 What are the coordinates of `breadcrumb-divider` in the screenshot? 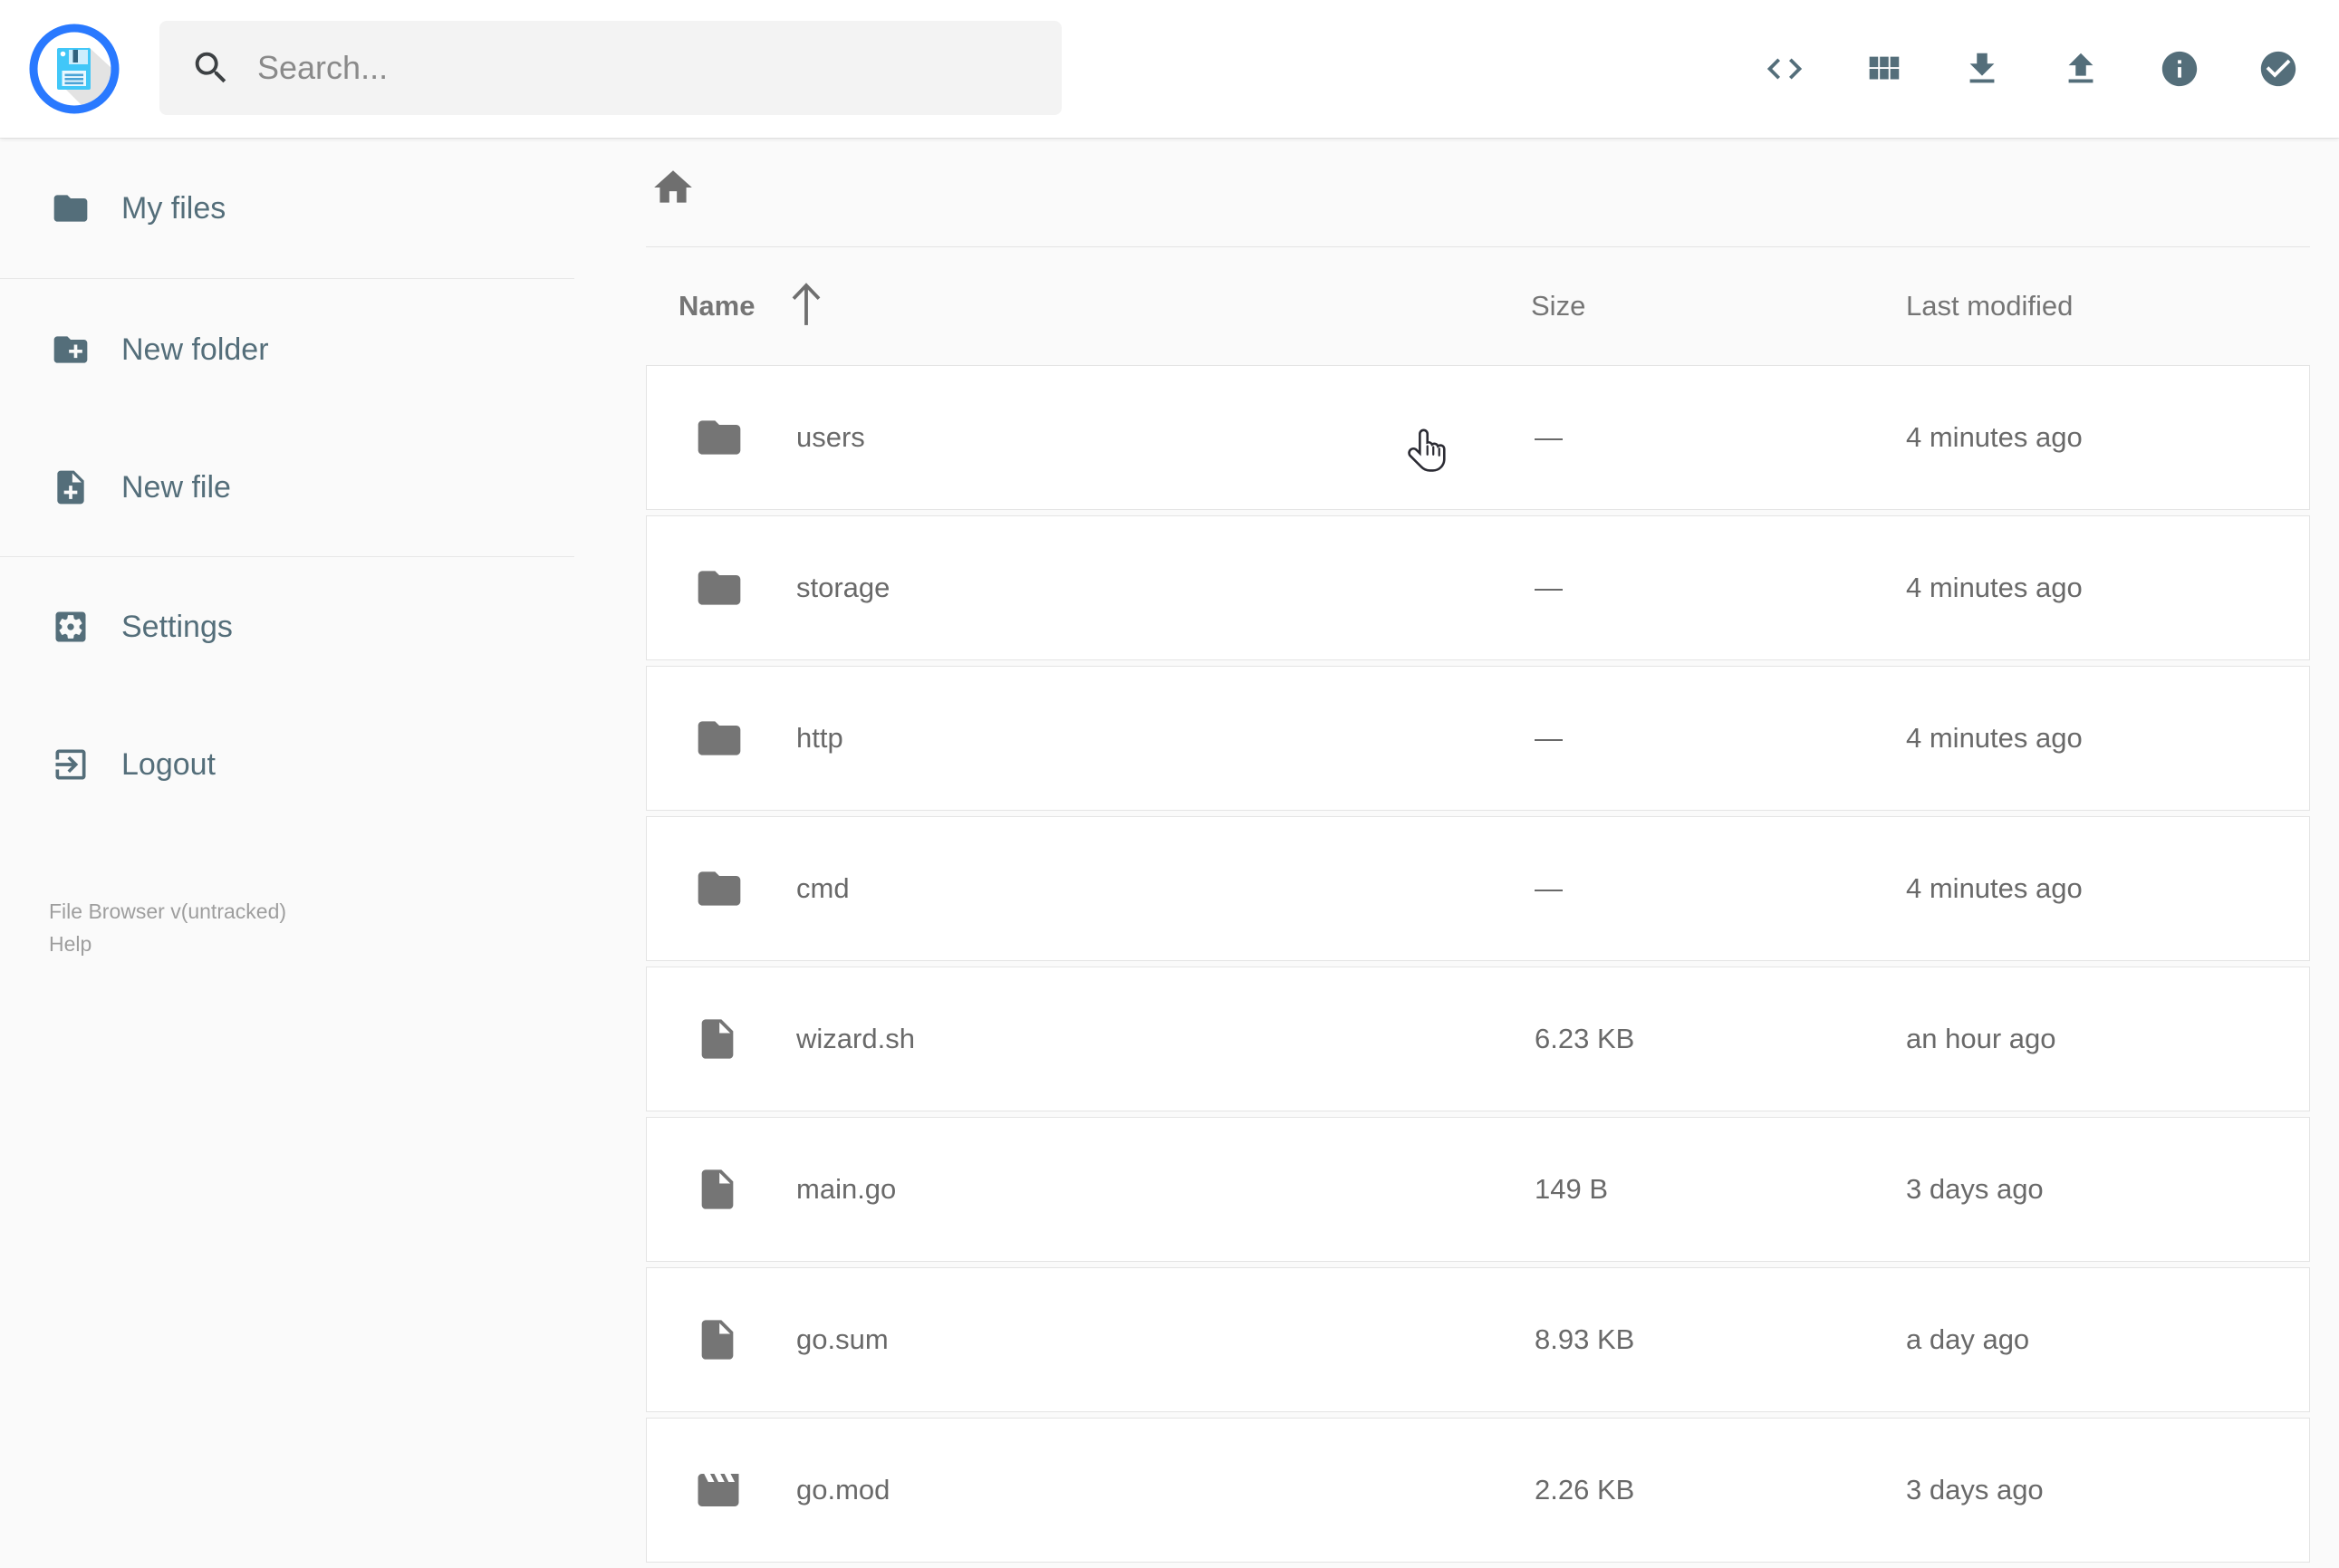 It's located at (1478, 246).